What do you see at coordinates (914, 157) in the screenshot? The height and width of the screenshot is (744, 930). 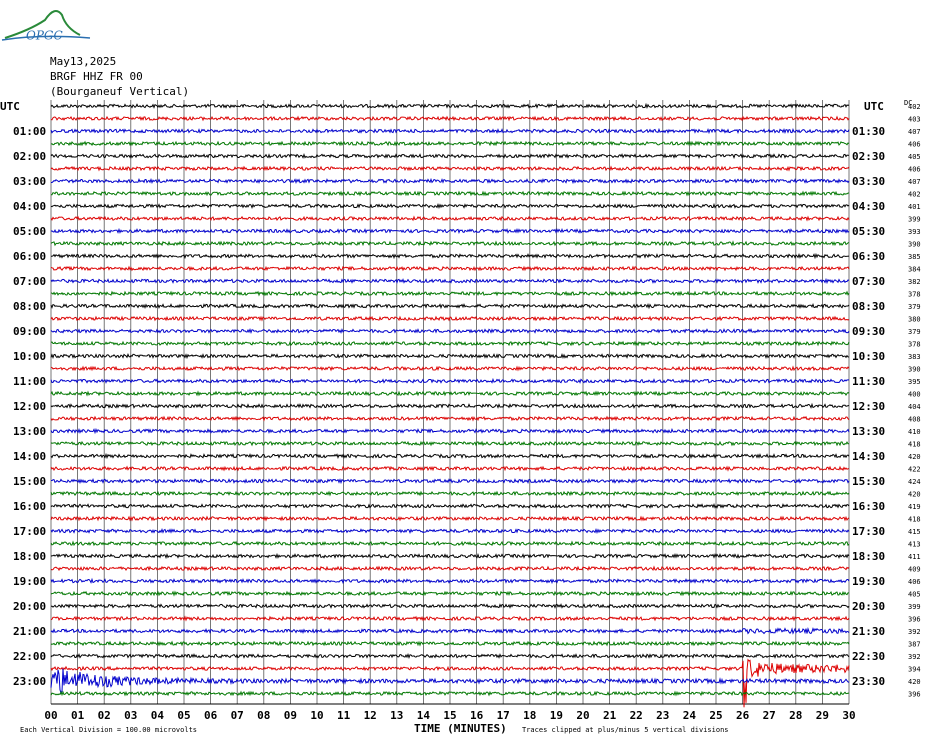 I see `dc-value: 405` at bounding box center [914, 157].